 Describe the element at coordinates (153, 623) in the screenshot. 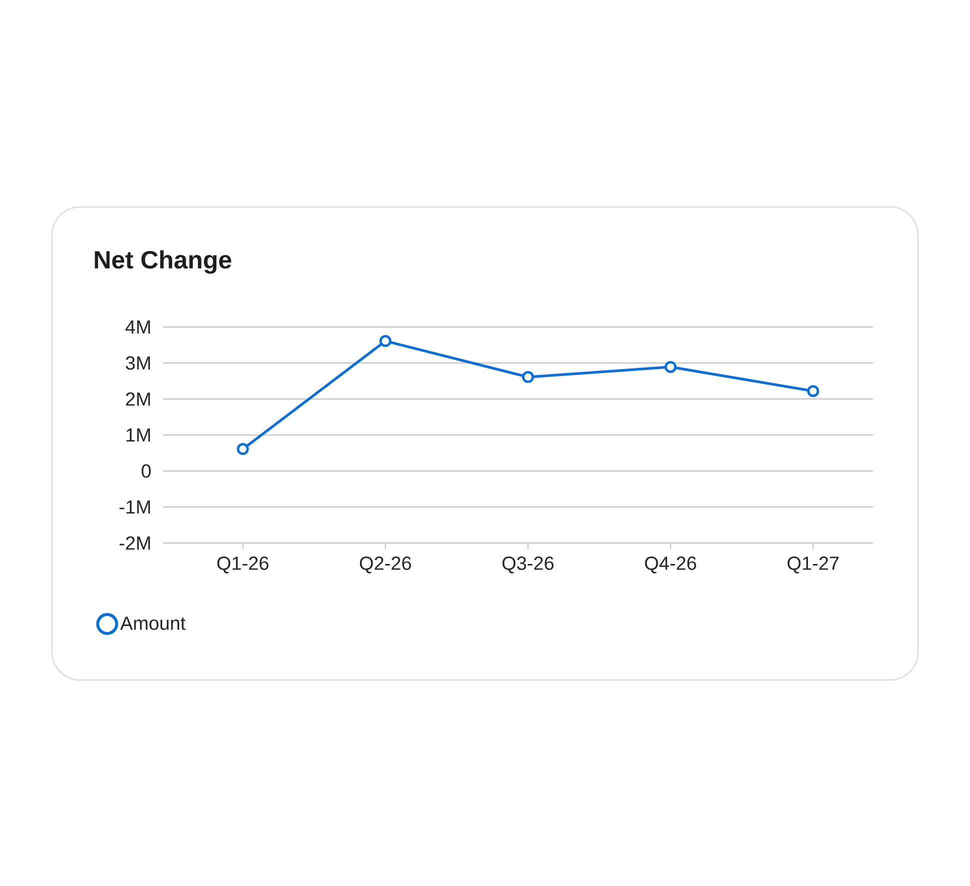

I see `legend-label: Amount` at that location.